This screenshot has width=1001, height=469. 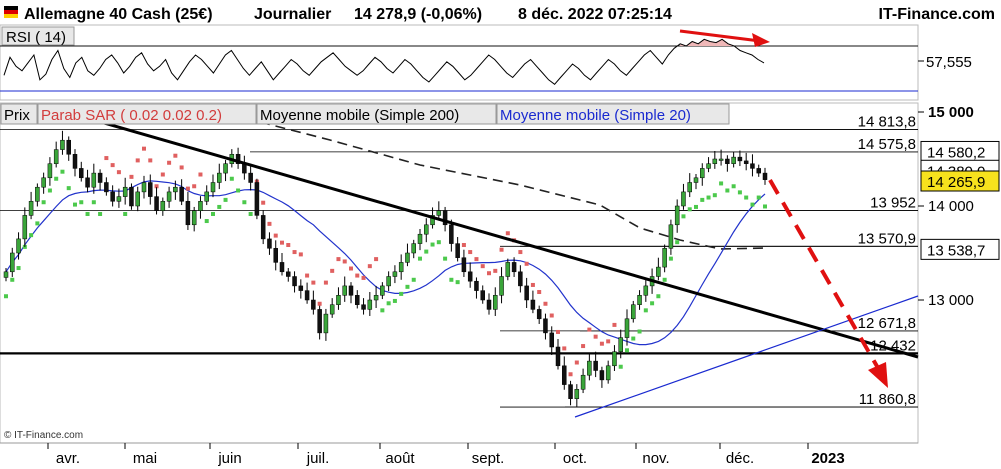 What do you see at coordinates (887, 323) in the screenshot?
I see `level-label: 12 671,8` at bounding box center [887, 323].